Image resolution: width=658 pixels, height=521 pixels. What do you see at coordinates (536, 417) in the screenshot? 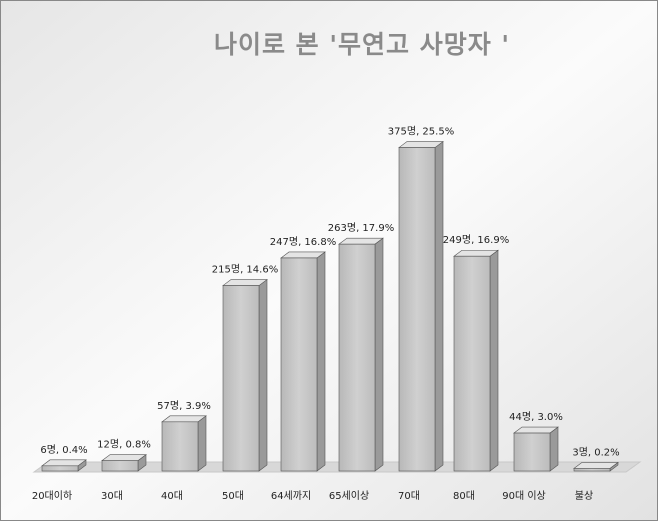
I see `data-label: 44명, 3.0%` at bounding box center [536, 417].